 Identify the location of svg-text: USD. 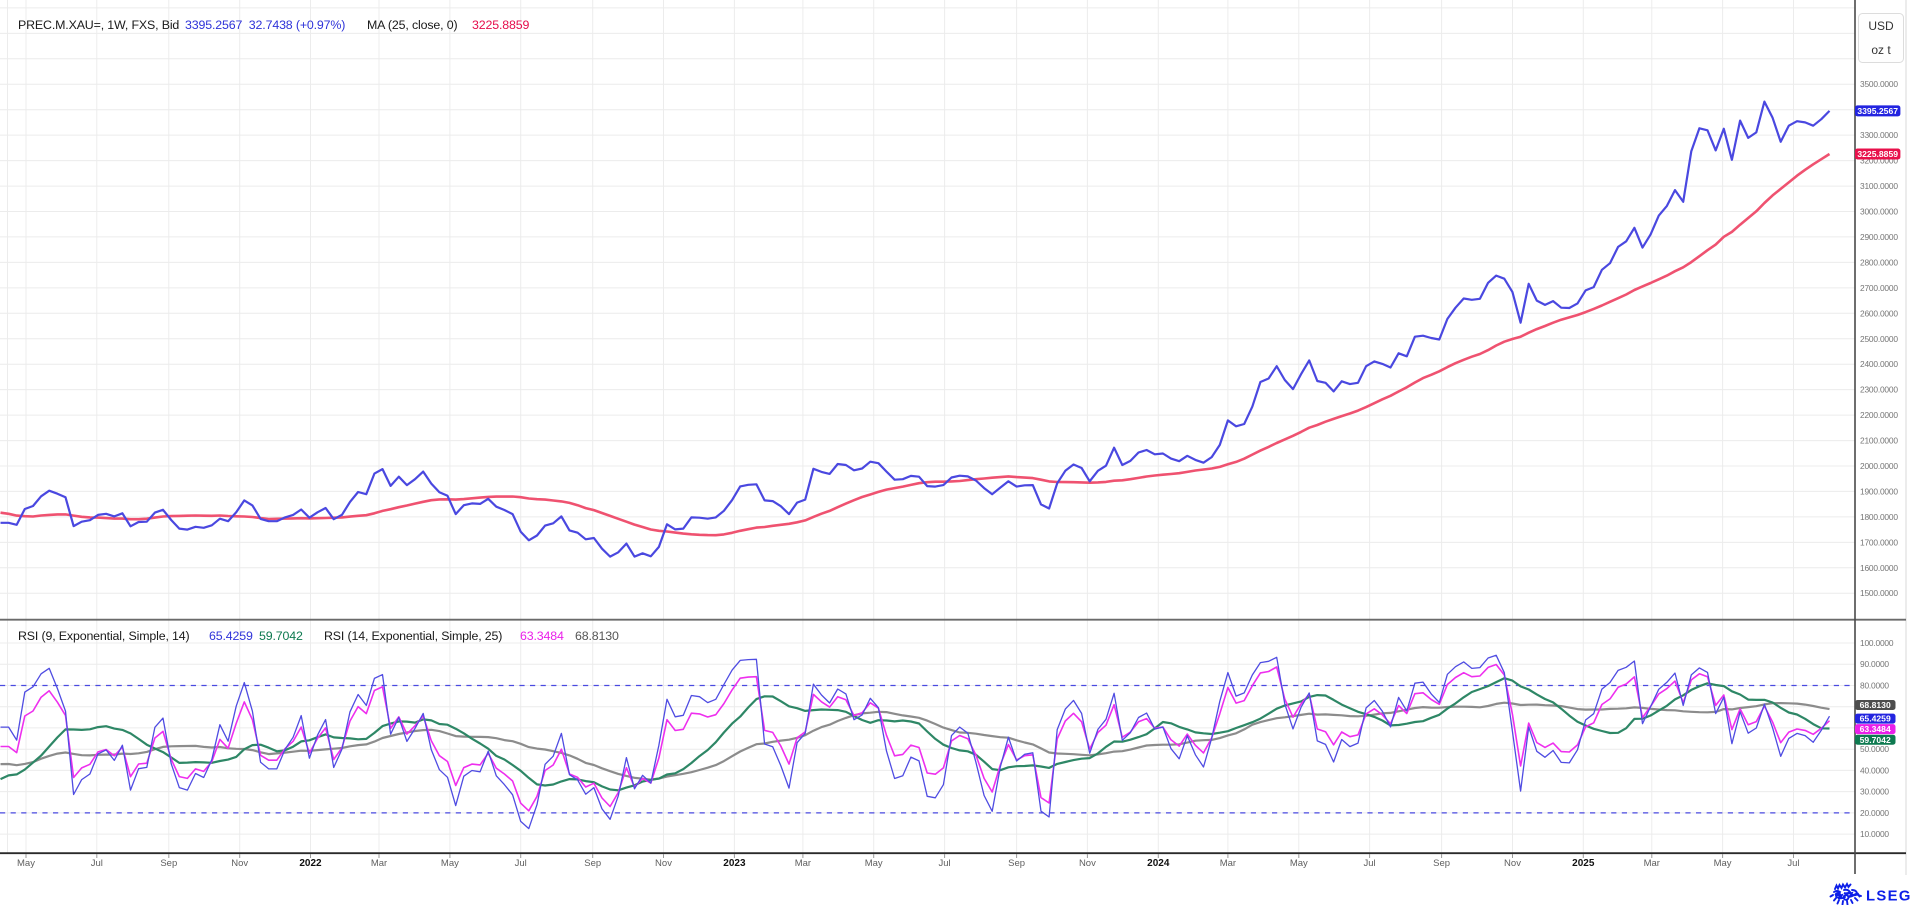
(1881, 26).